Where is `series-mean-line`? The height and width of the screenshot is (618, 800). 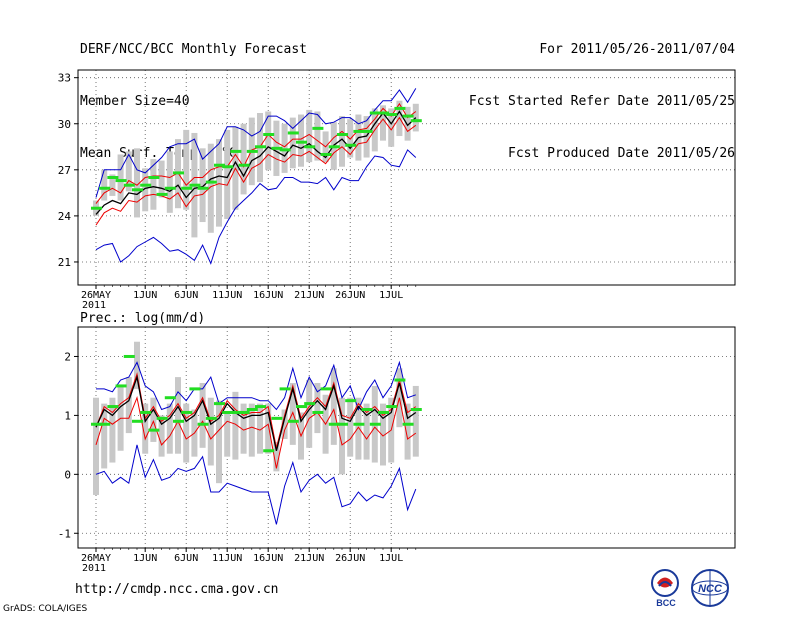
series-mean-line is located at coordinates (256, 162).